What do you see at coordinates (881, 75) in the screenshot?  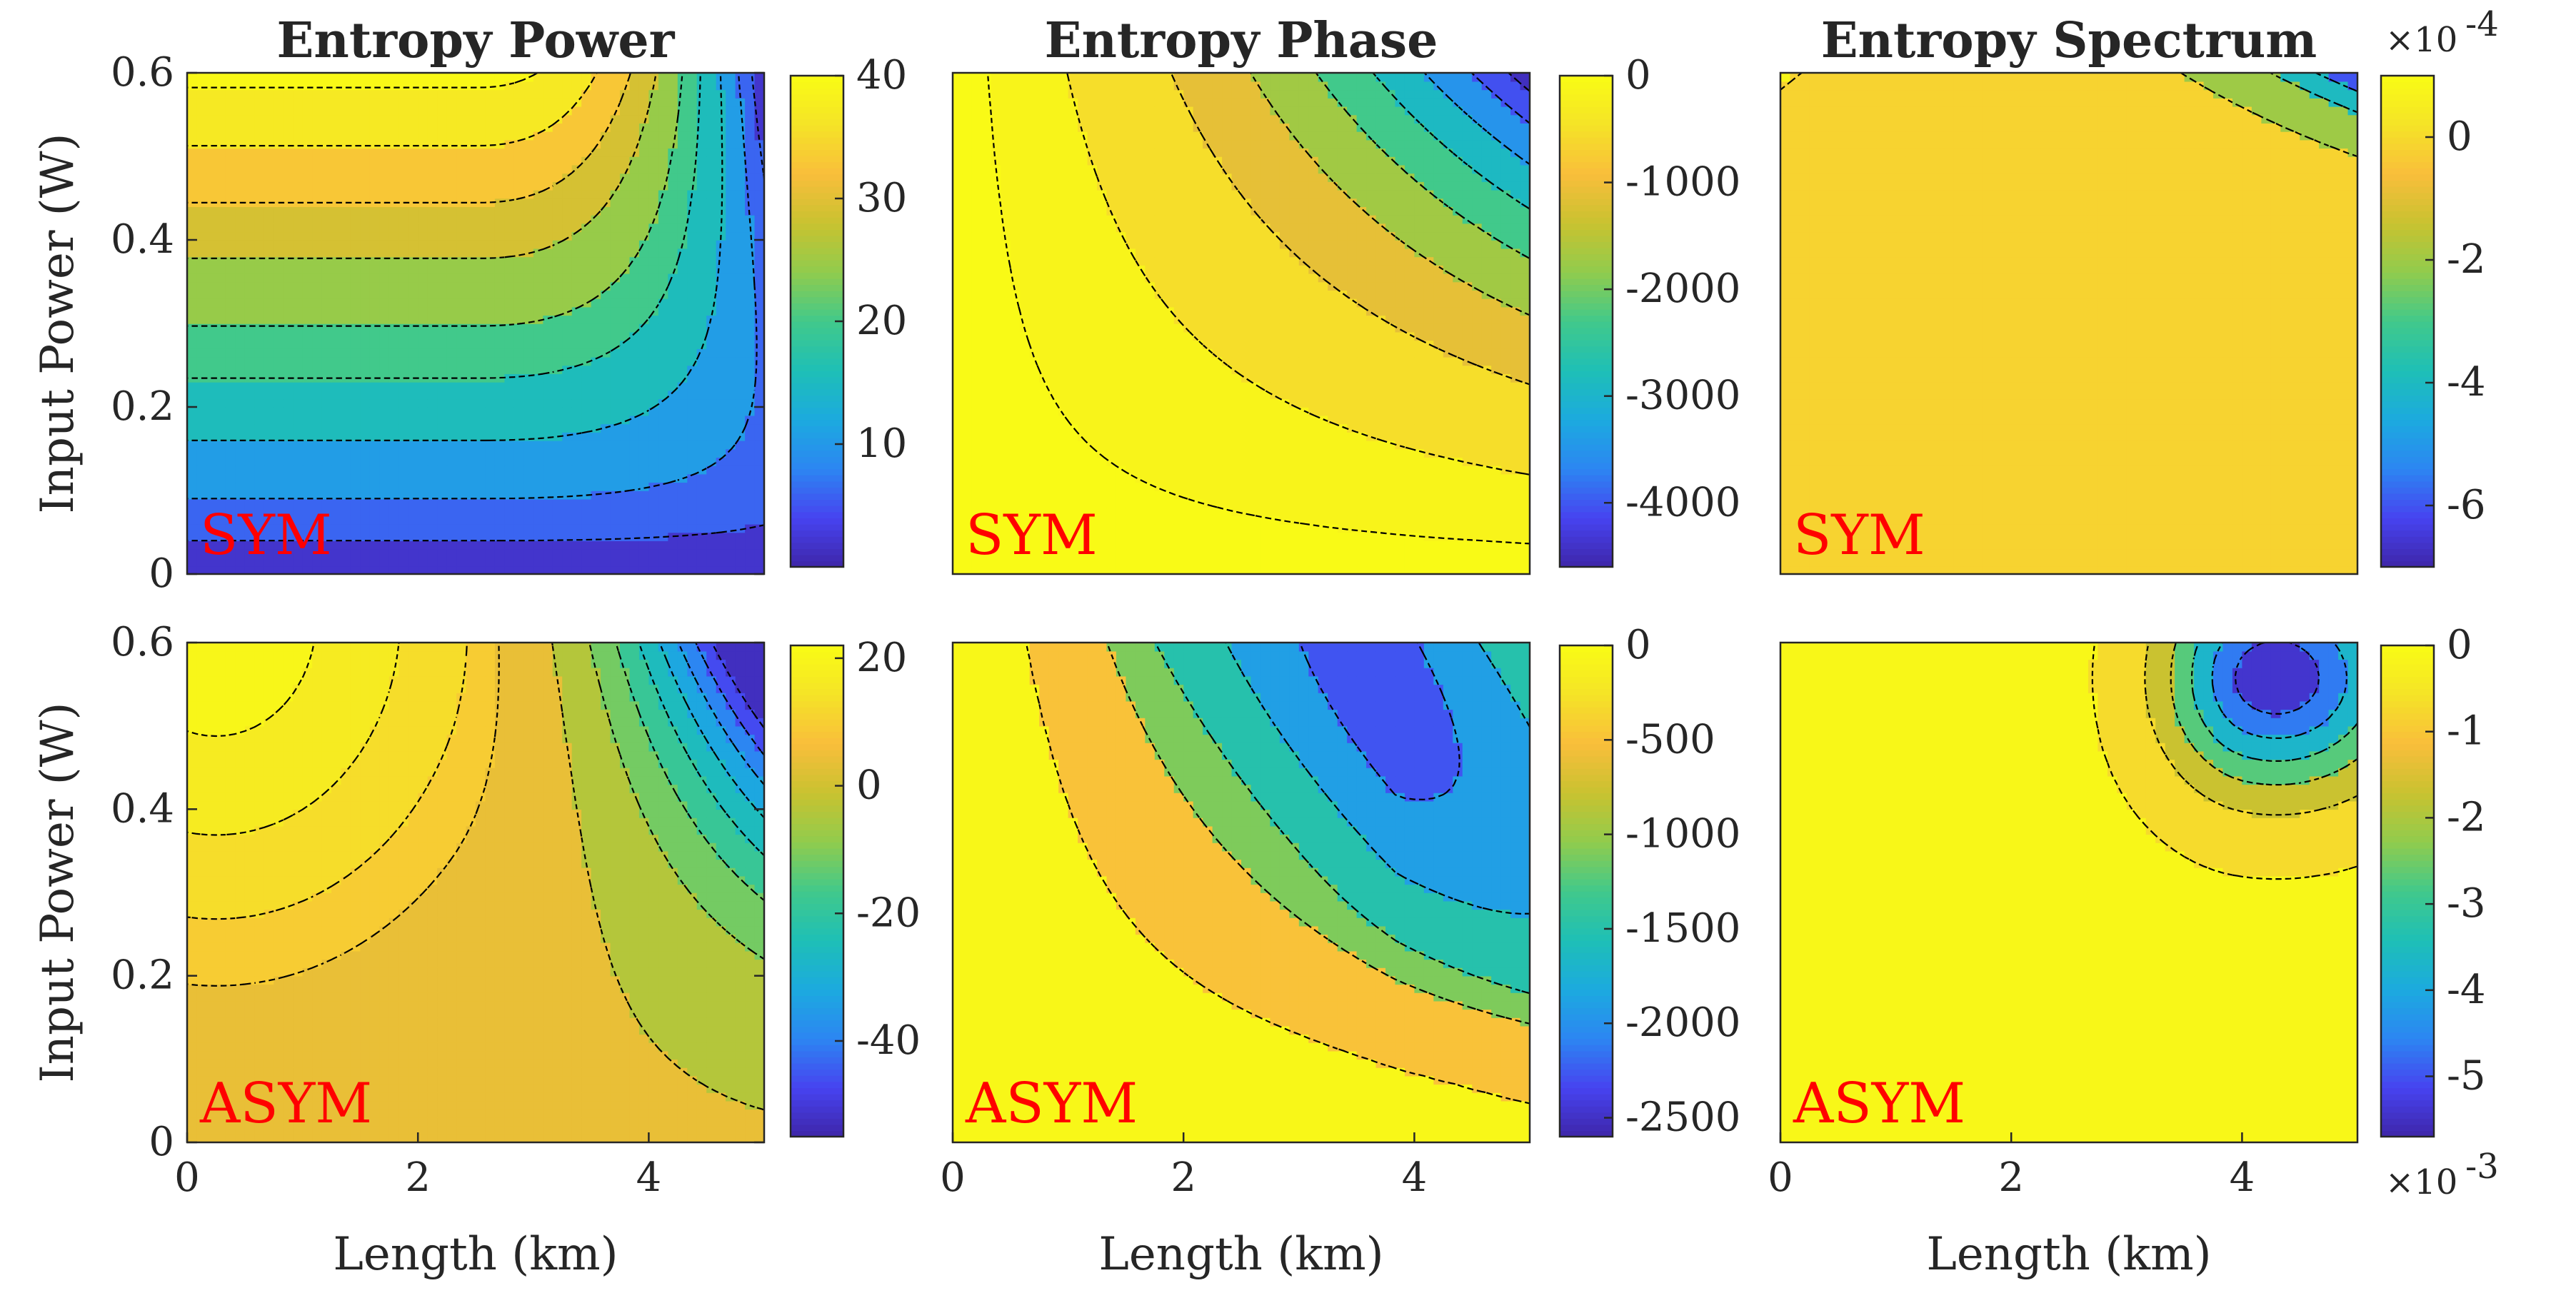 I see `colorbar-tick-label: 40` at bounding box center [881, 75].